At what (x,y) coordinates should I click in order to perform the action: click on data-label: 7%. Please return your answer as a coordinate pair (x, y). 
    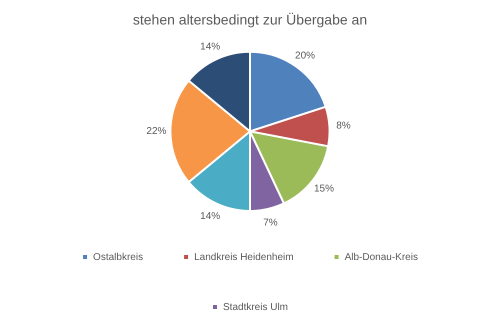
    Looking at the image, I should click on (270, 222).